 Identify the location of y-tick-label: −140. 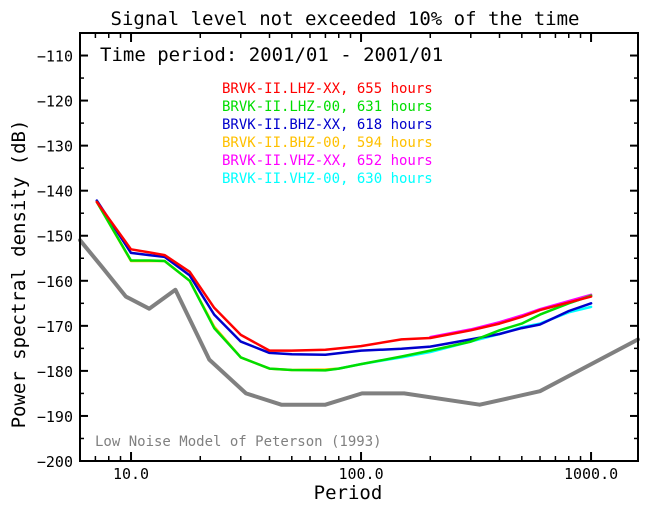
(55, 192).